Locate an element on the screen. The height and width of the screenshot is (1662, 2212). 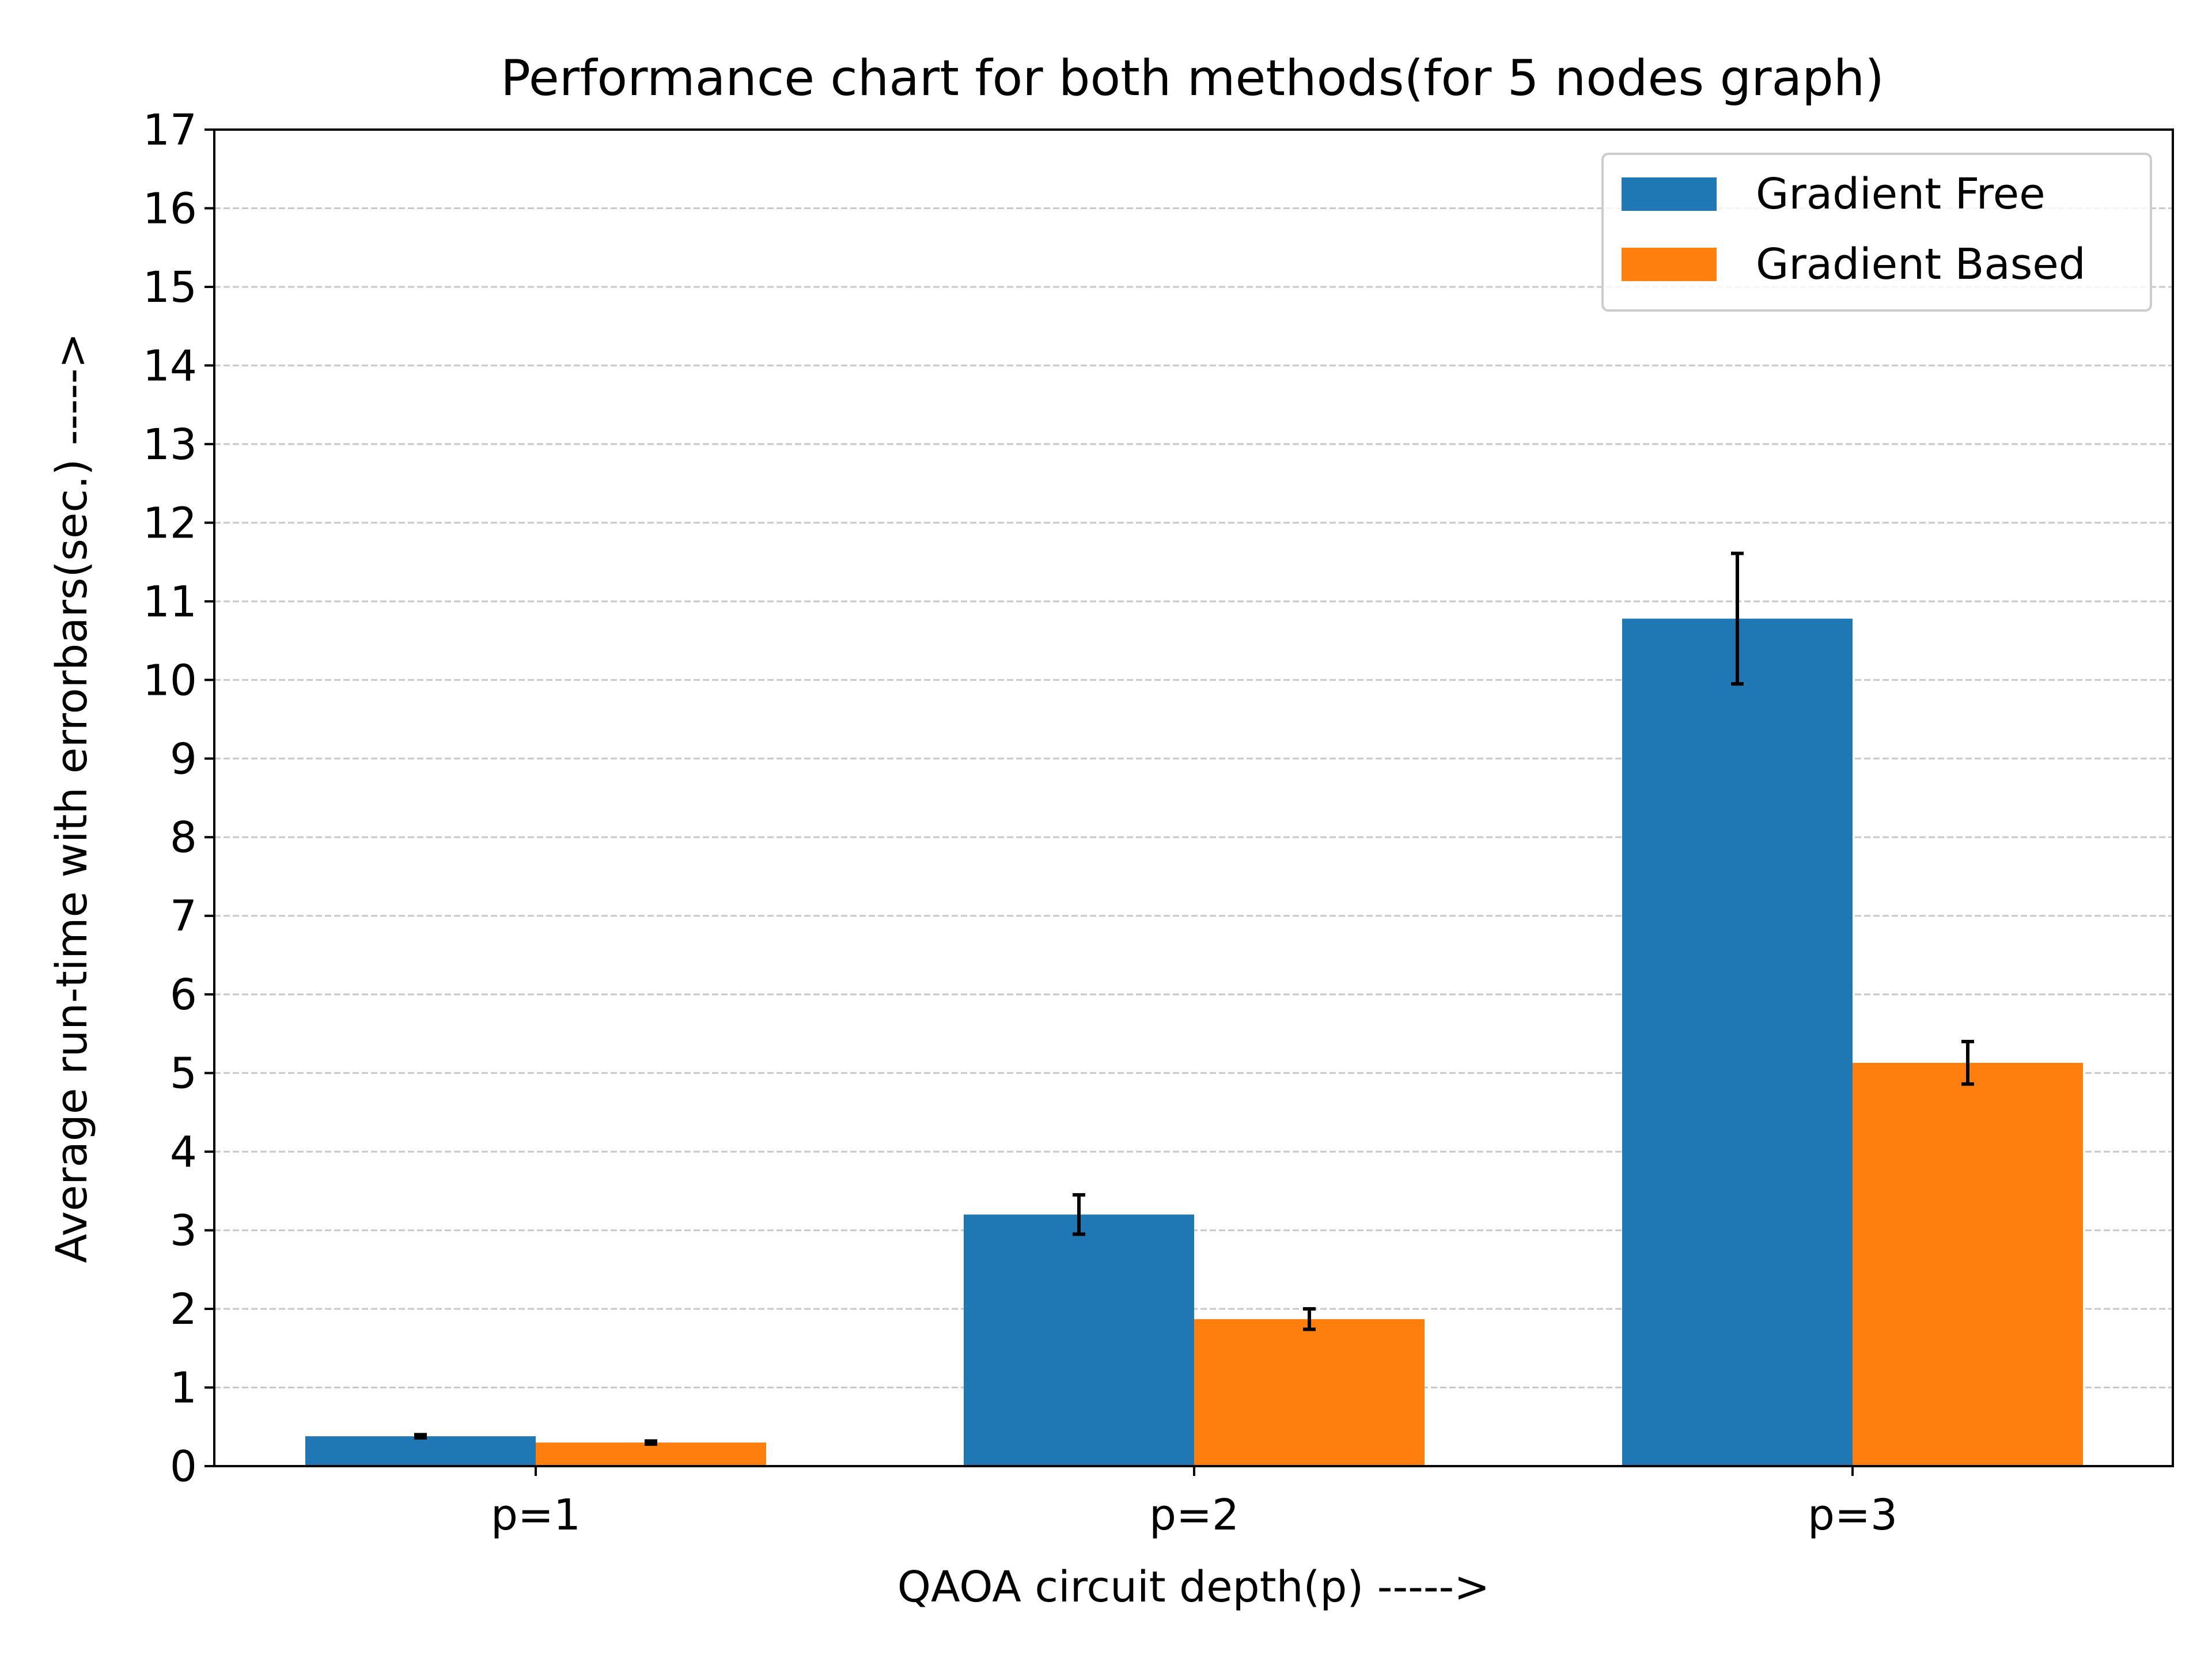
y-tick-label: 4 is located at coordinates (183, 1152).